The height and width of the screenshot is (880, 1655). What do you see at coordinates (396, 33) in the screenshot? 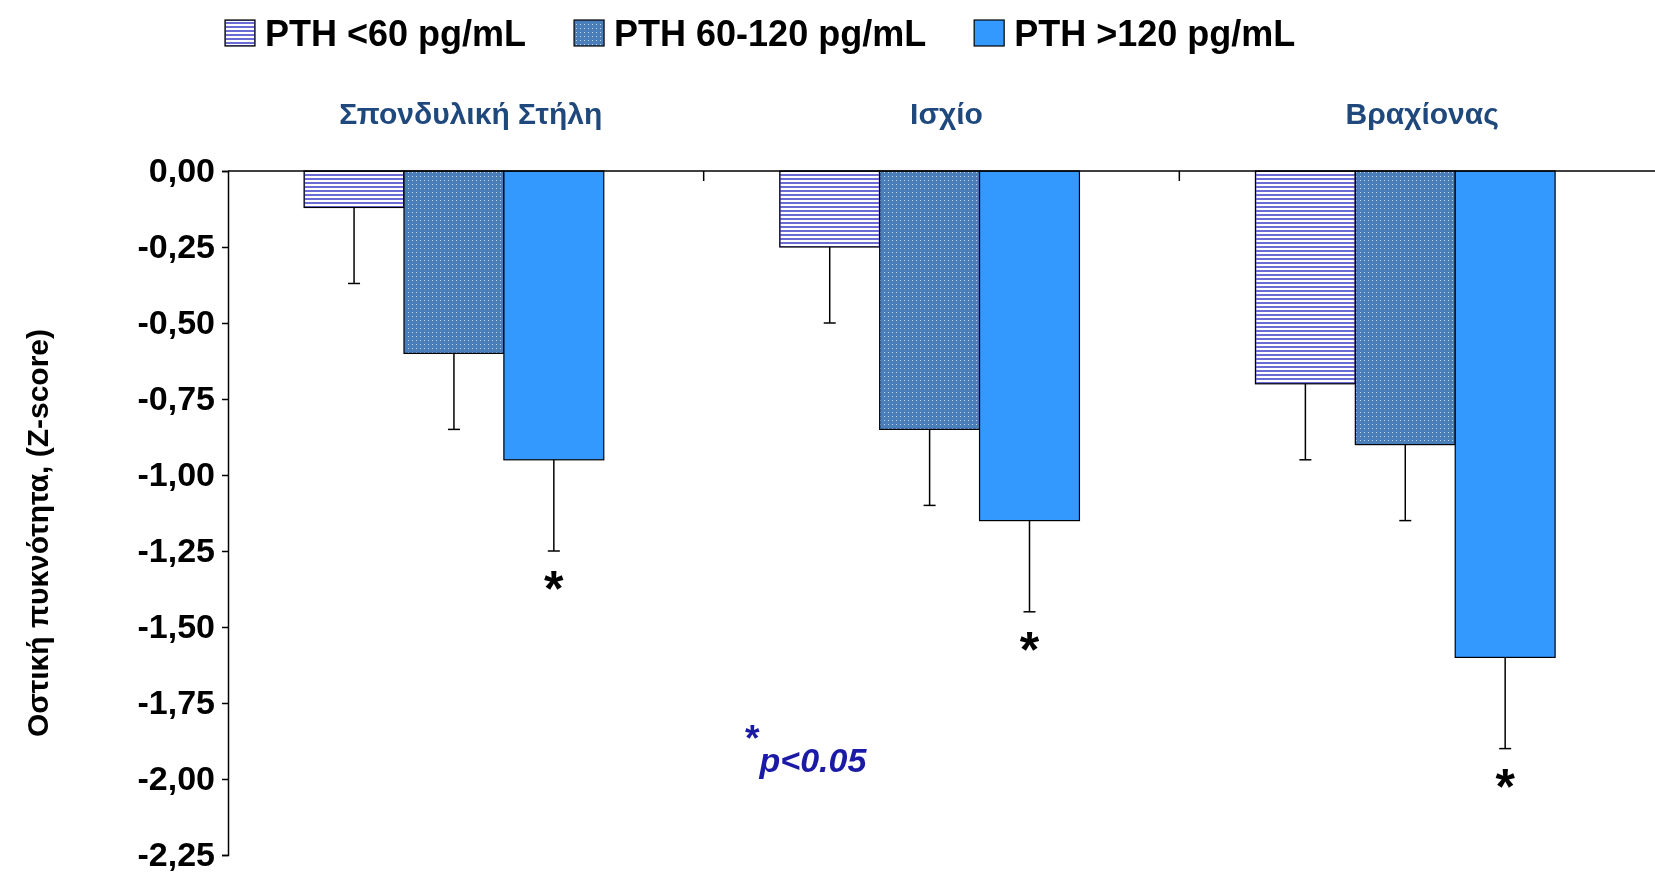
I see `legend-label: PTH <60 pg/mL` at bounding box center [396, 33].